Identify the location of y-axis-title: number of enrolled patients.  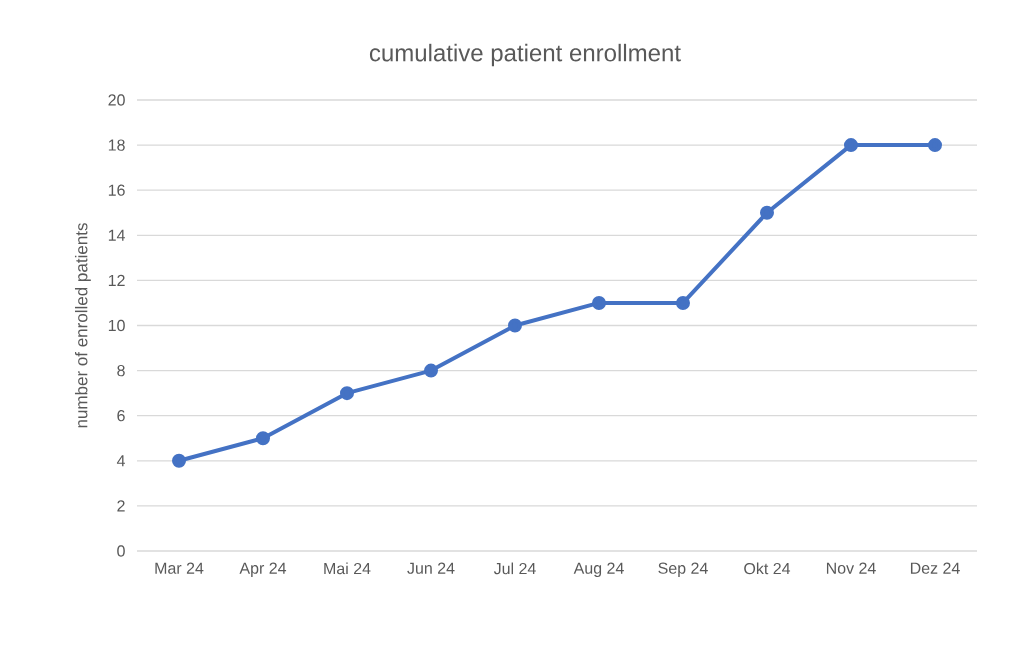
(82, 325).